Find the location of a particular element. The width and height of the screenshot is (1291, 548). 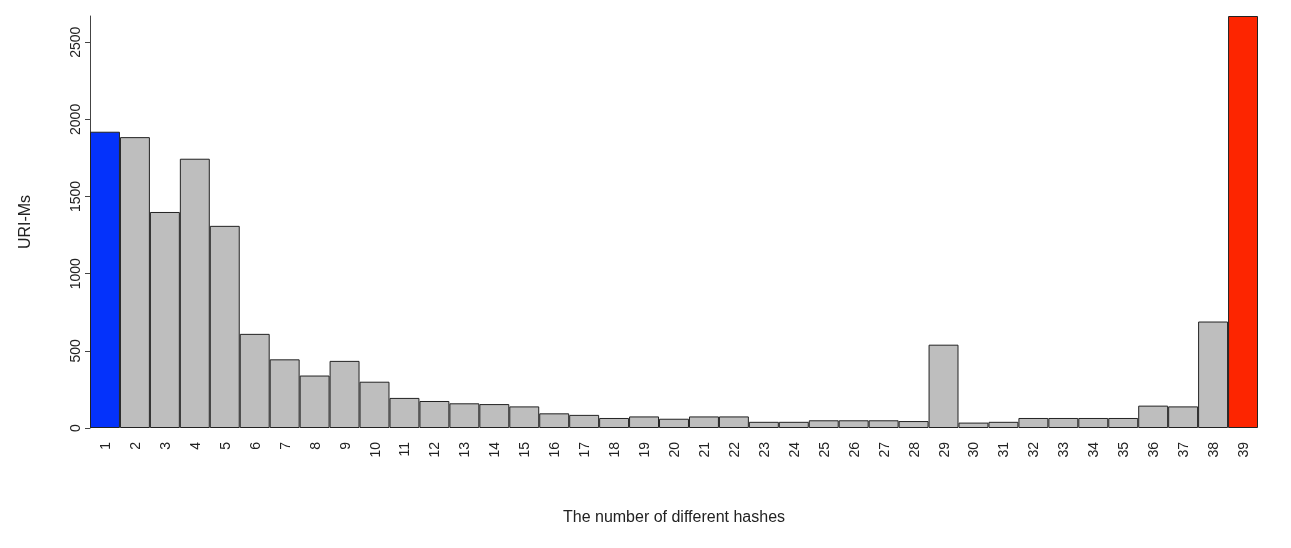

x-tick-label: 7 is located at coordinates (284, 445).